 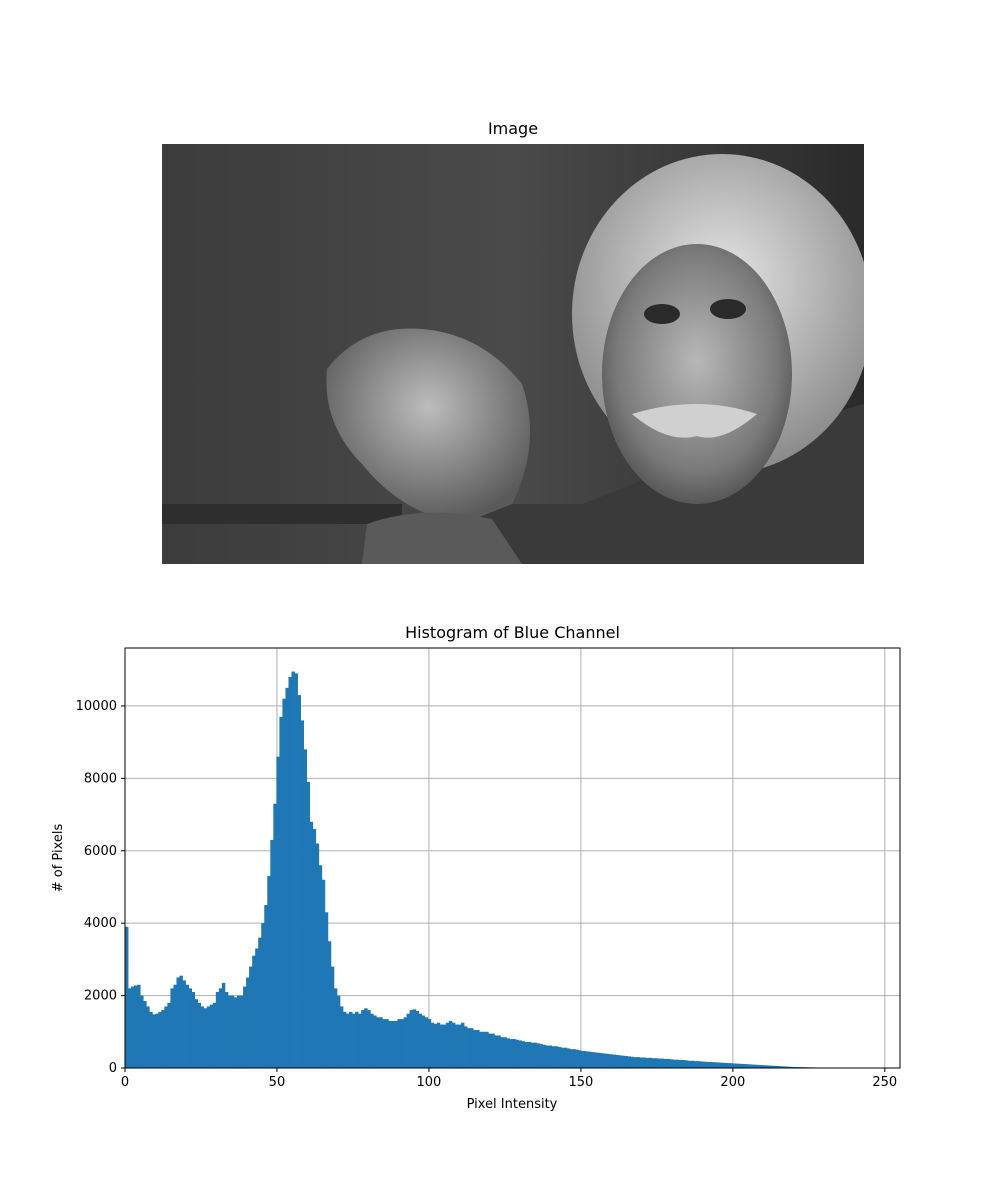 I want to click on x-axis-label: Pixel Intensity, so click(x=512, y=1104).